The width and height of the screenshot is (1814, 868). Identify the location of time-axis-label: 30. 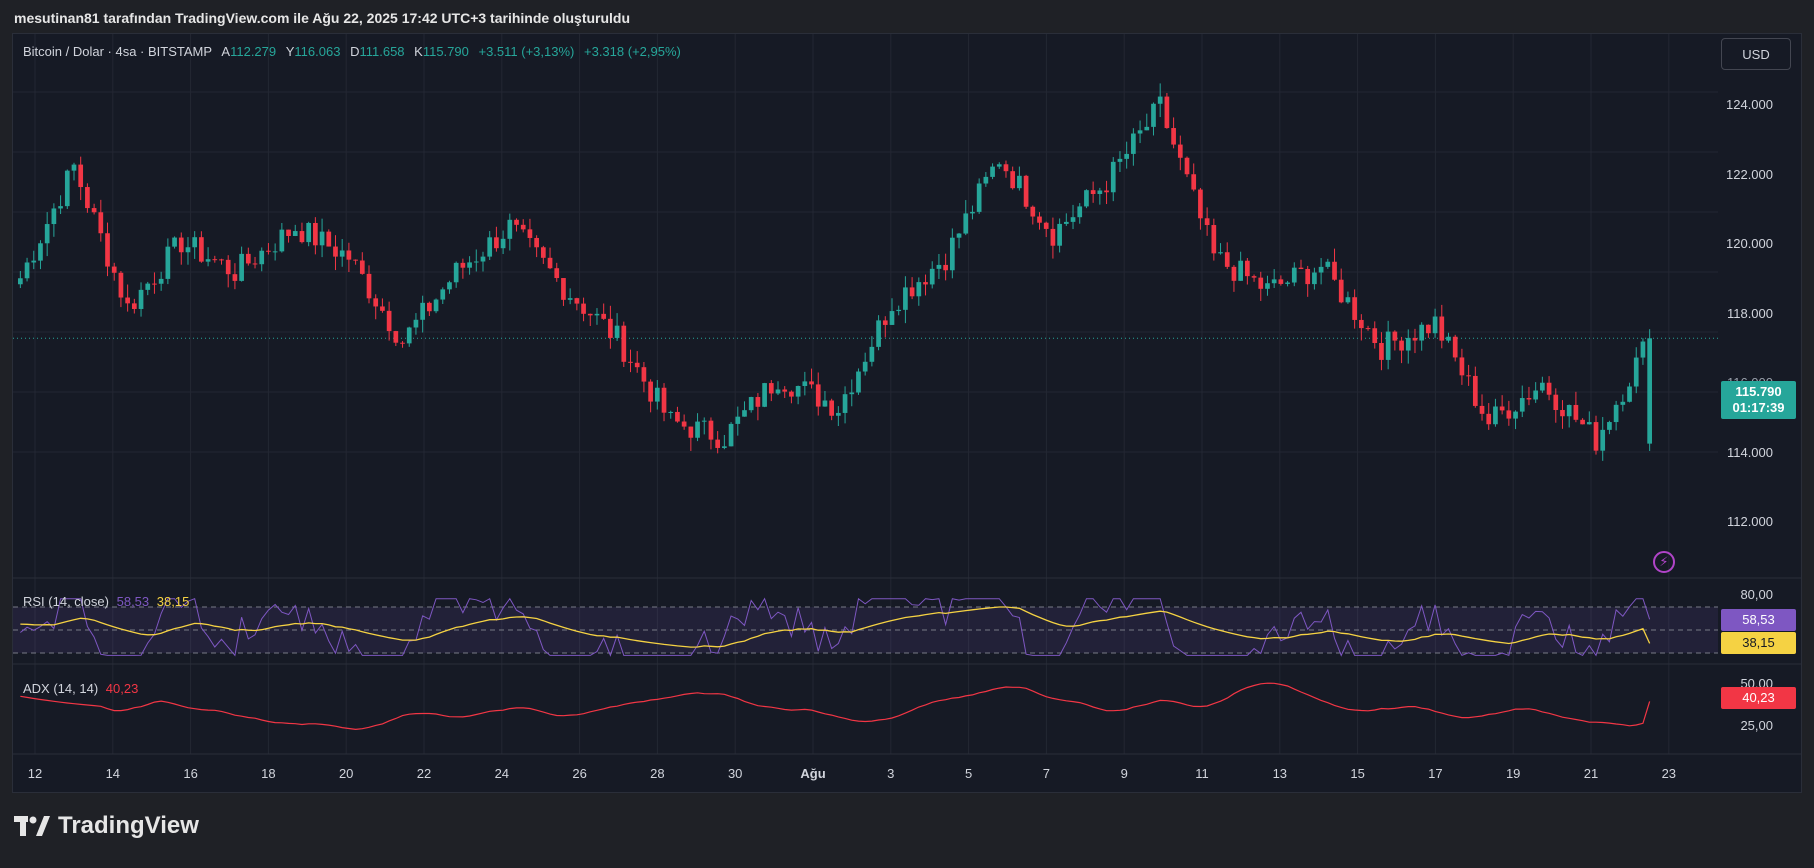
(735, 773).